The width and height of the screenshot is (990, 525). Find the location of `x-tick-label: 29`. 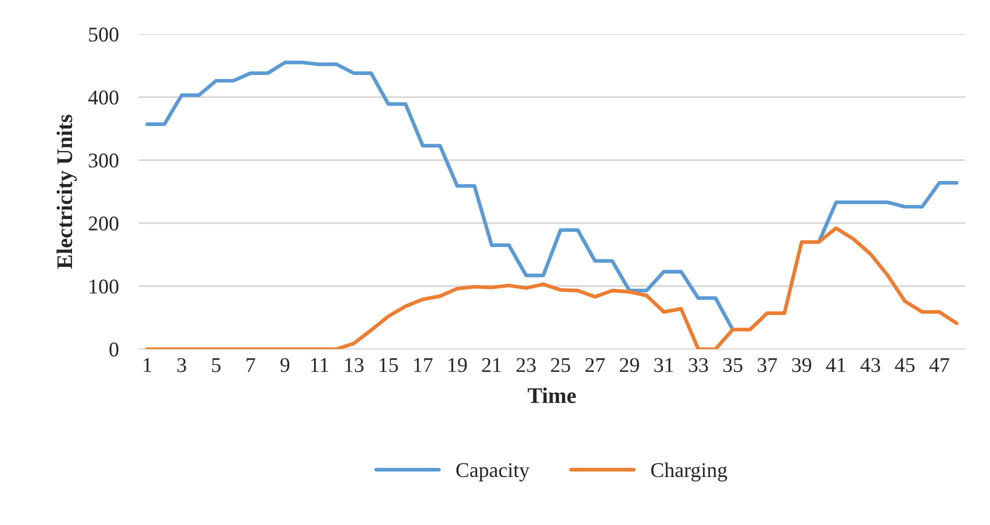

x-tick-label: 29 is located at coordinates (629, 365).